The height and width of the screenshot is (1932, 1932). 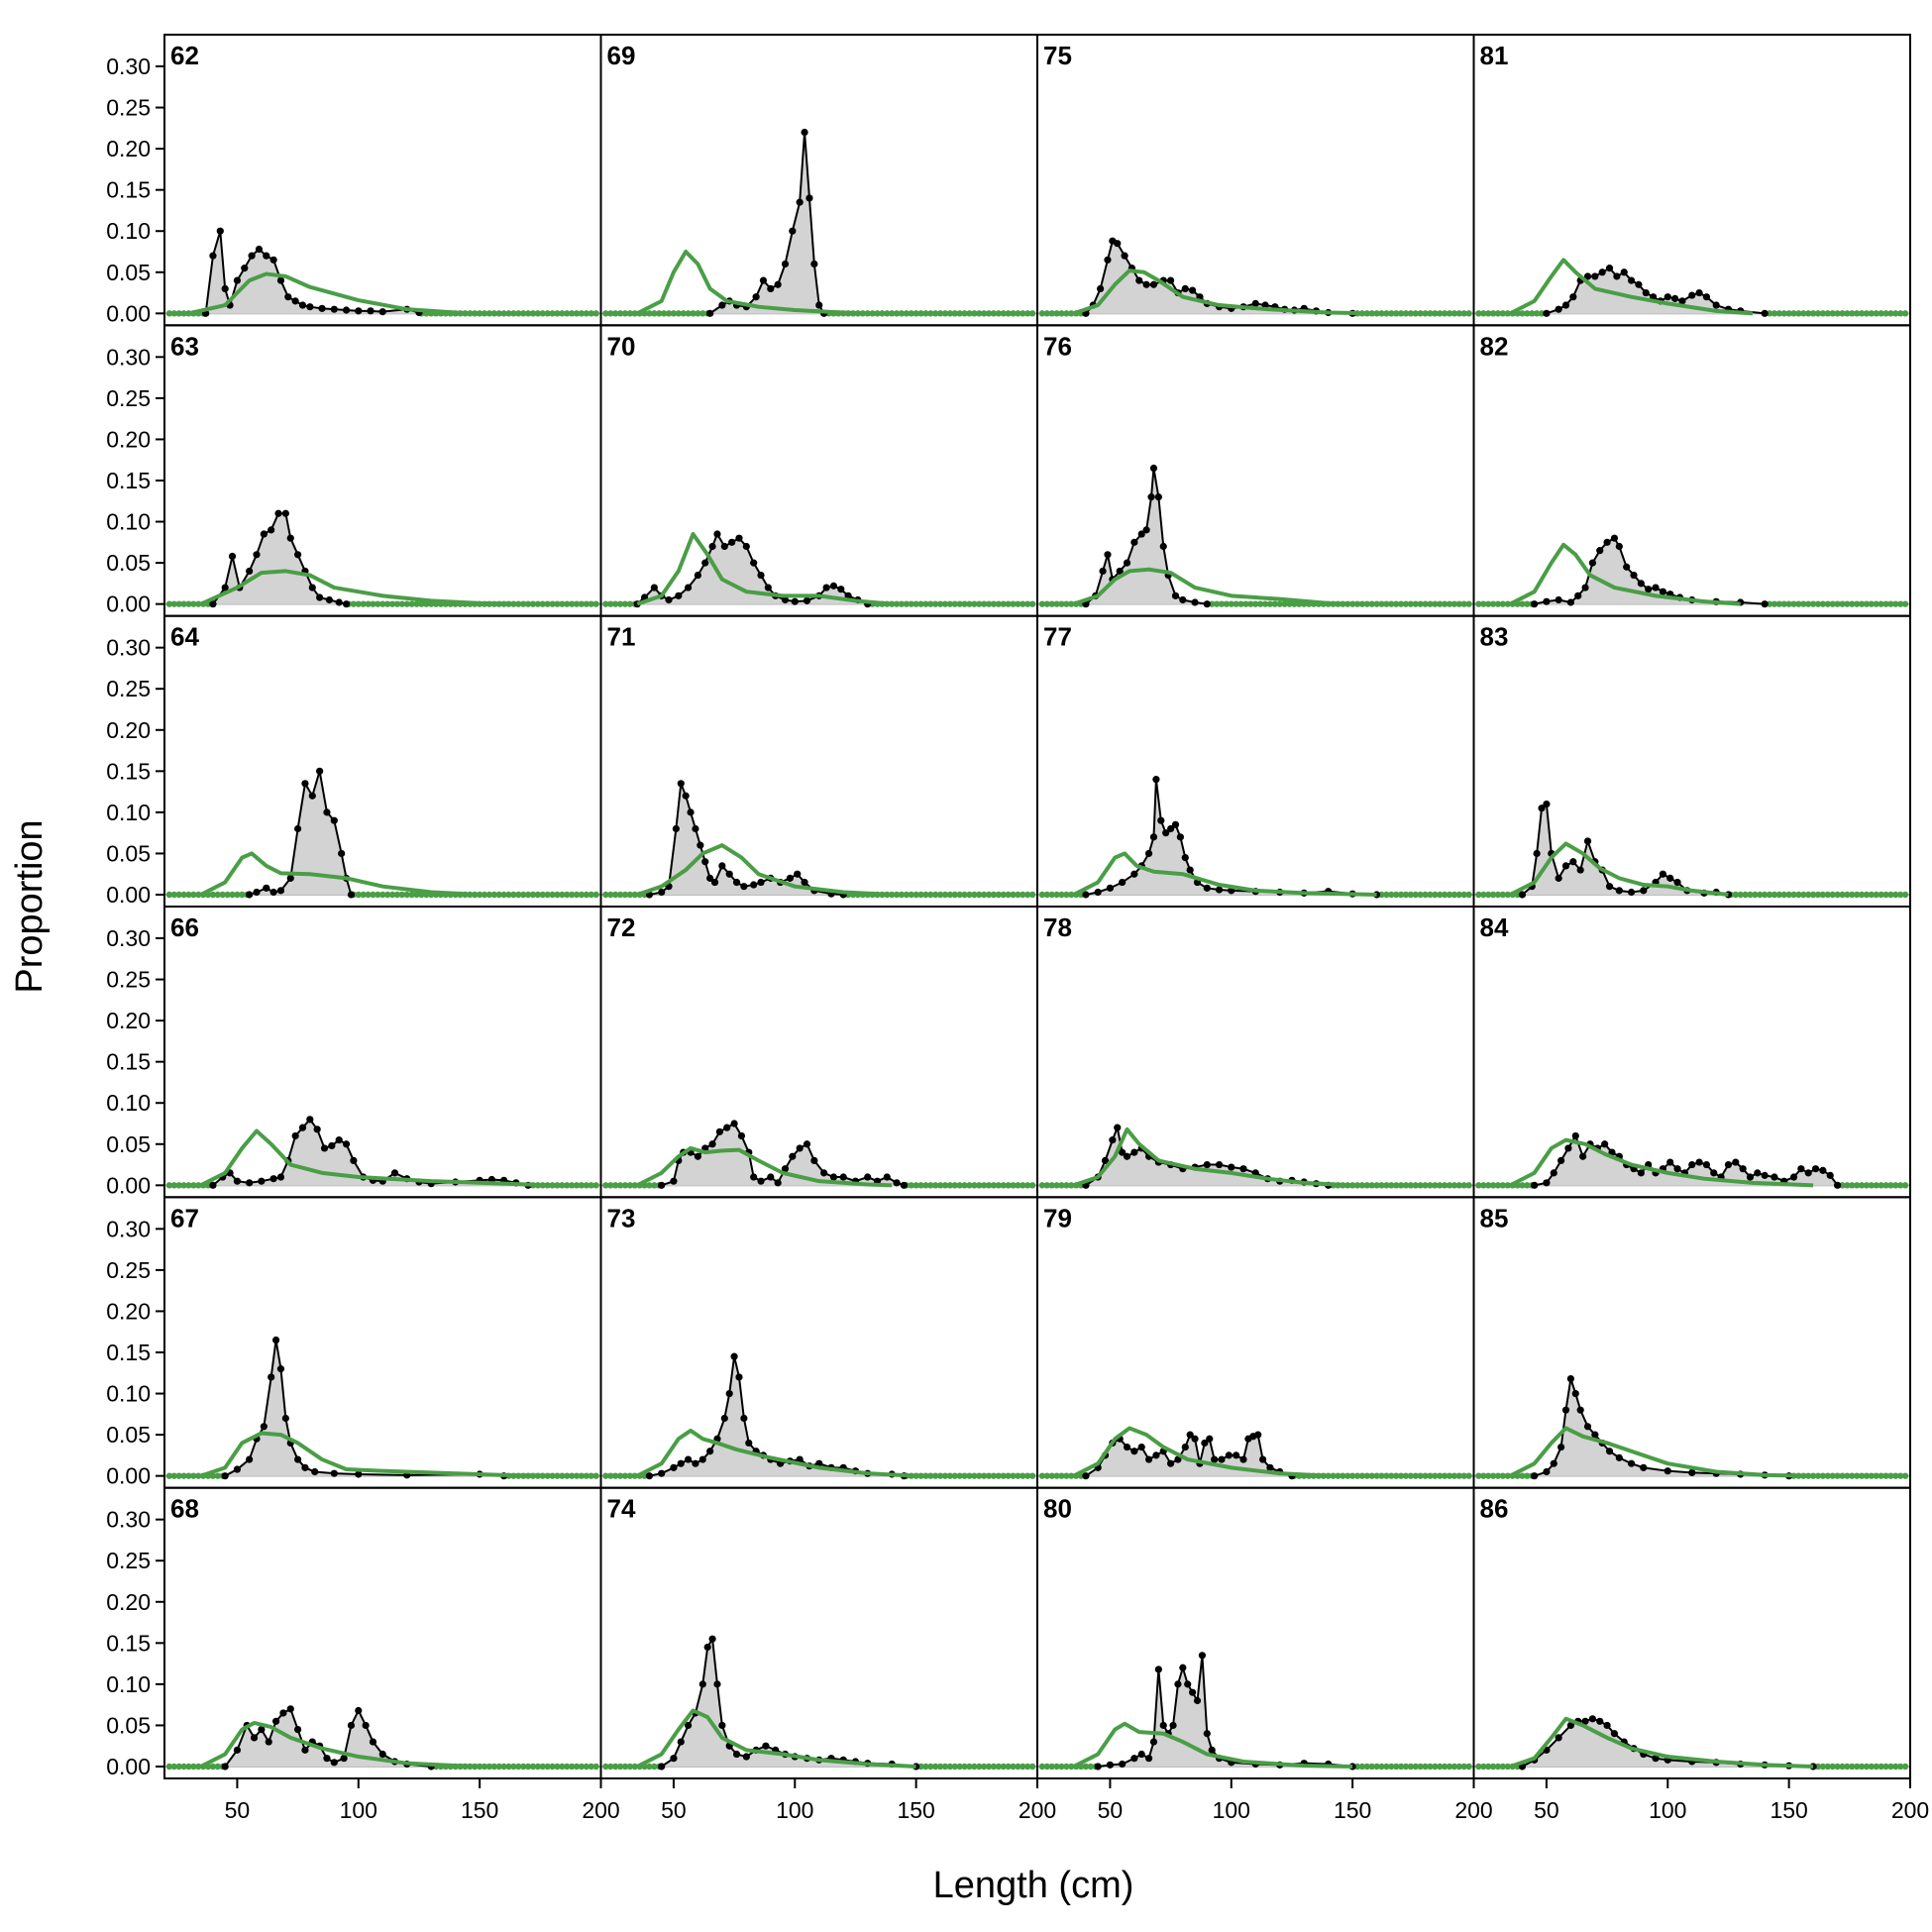 What do you see at coordinates (128, 313) in the screenshot?
I see `y-tick-label: 0.00` at bounding box center [128, 313].